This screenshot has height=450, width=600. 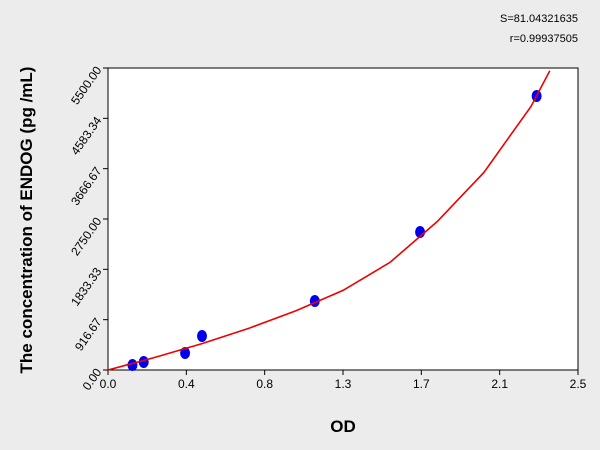 What do you see at coordinates (26, 220) in the screenshot?
I see `y-axis-title: The concentration of ENDOG (pg /mL)` at bounding box center [26, 220].